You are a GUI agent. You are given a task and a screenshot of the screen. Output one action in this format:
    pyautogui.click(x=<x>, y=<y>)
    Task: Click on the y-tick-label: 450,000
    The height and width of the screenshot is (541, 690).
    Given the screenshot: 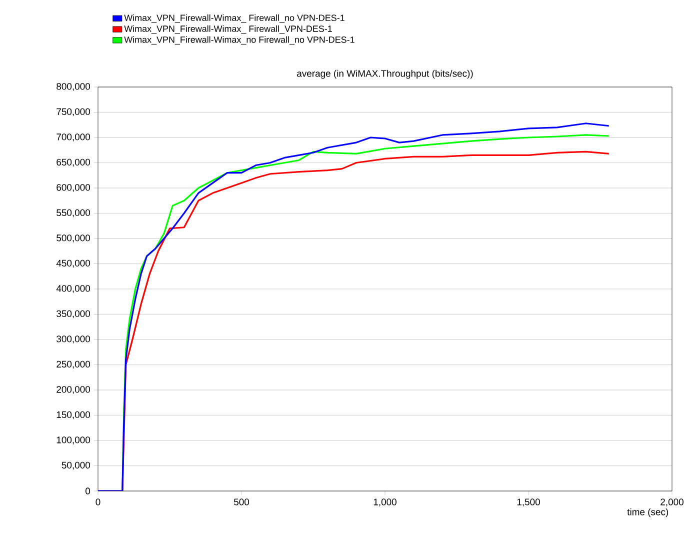 What is the action you would take?
    pyautogui.click(x=73, y=264)
    